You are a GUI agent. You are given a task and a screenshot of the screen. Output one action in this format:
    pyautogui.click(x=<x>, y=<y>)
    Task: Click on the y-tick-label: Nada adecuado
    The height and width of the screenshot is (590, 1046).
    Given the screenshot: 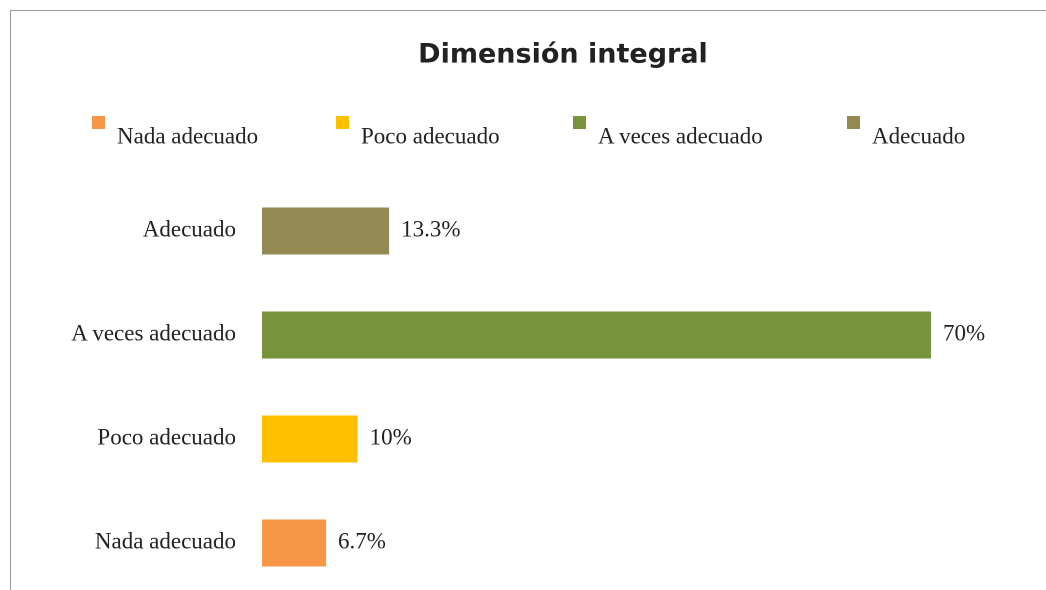 What is the action you would take?
    pyautogui.click(x=165, y=540)
    